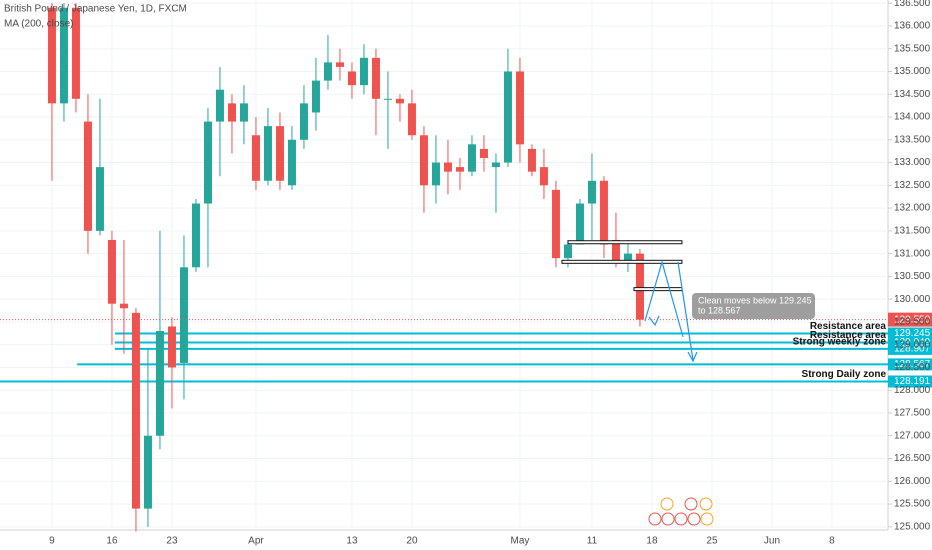  I want to click on y-tick-label: 133.000, so click(912, 162).